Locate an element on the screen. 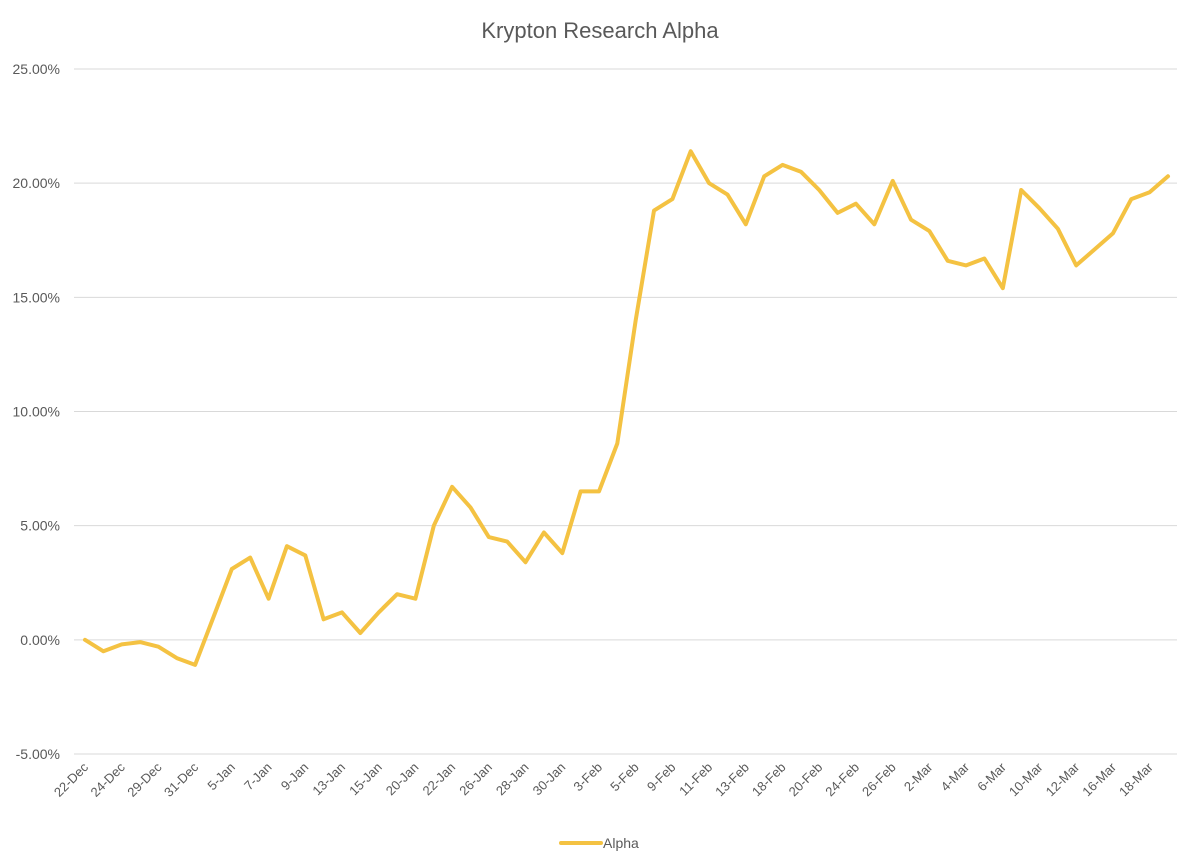 Image resolution: width=1200 pixels, height=863 pixels. y-tick-label: 15.00% is located at coordinates (36, 297).